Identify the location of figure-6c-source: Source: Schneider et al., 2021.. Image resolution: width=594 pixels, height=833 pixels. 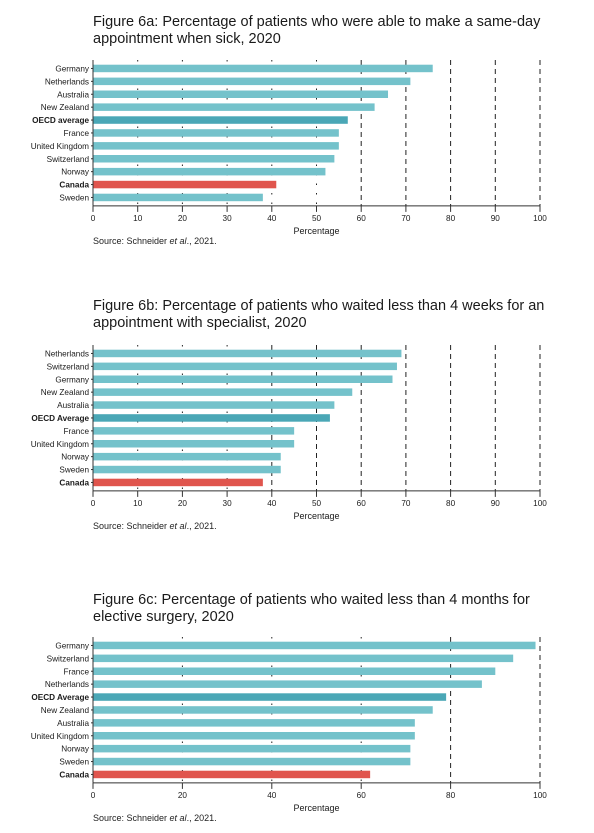
(155, 818).